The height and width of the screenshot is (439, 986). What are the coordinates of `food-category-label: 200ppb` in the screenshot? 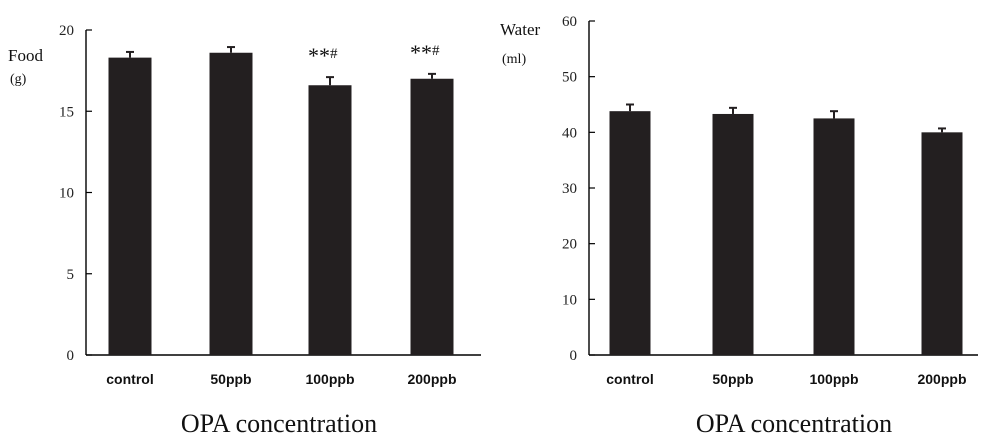 It's located at (431, 379).